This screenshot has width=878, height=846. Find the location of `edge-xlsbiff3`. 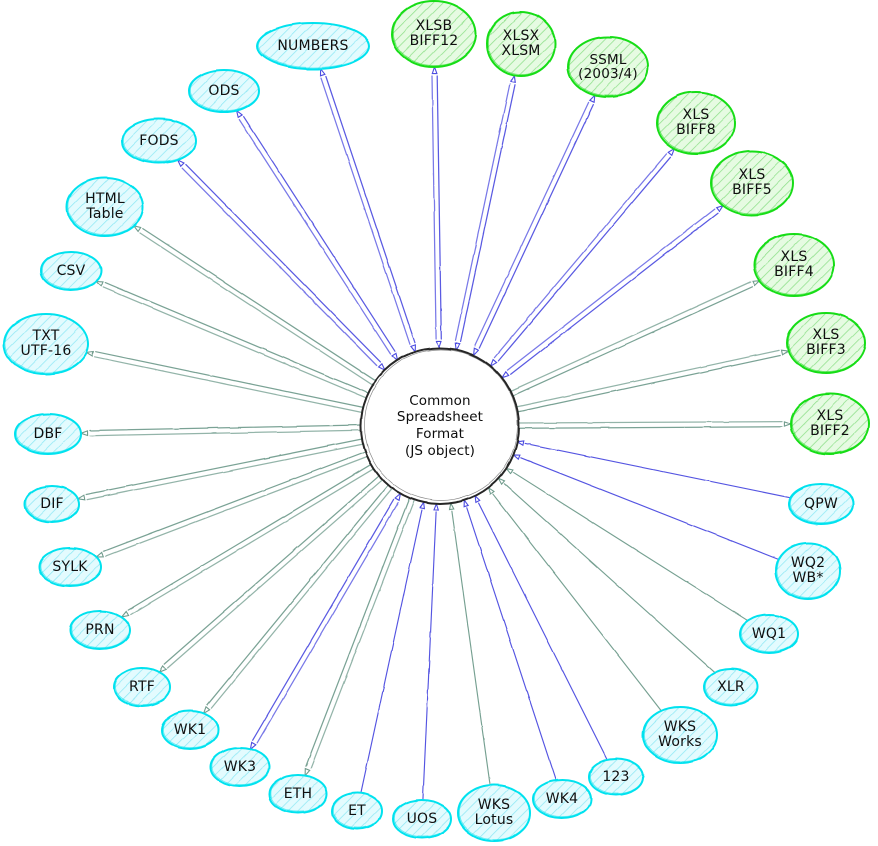

edge-xlsbiff3 is located at coordinates (653, 381).